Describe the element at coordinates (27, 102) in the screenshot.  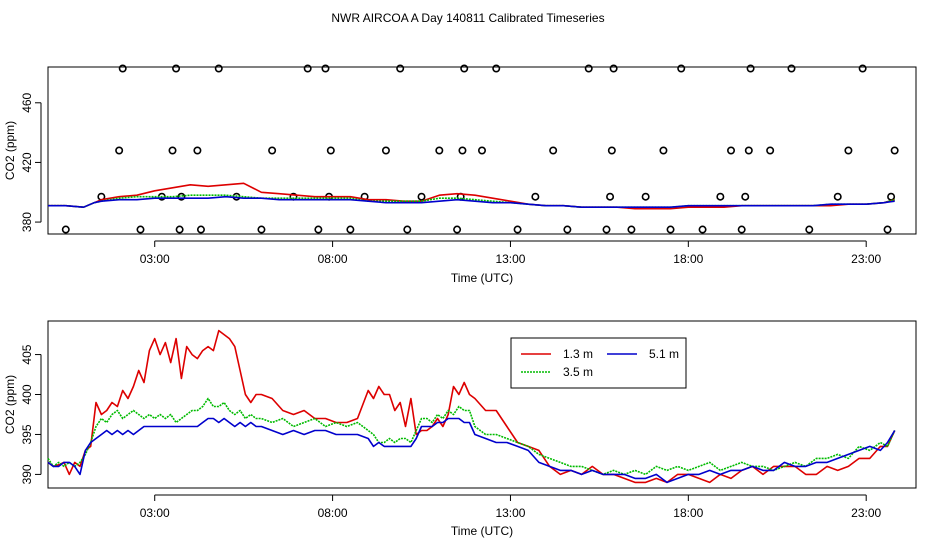
I see `y-tick-label: 460` at that location.